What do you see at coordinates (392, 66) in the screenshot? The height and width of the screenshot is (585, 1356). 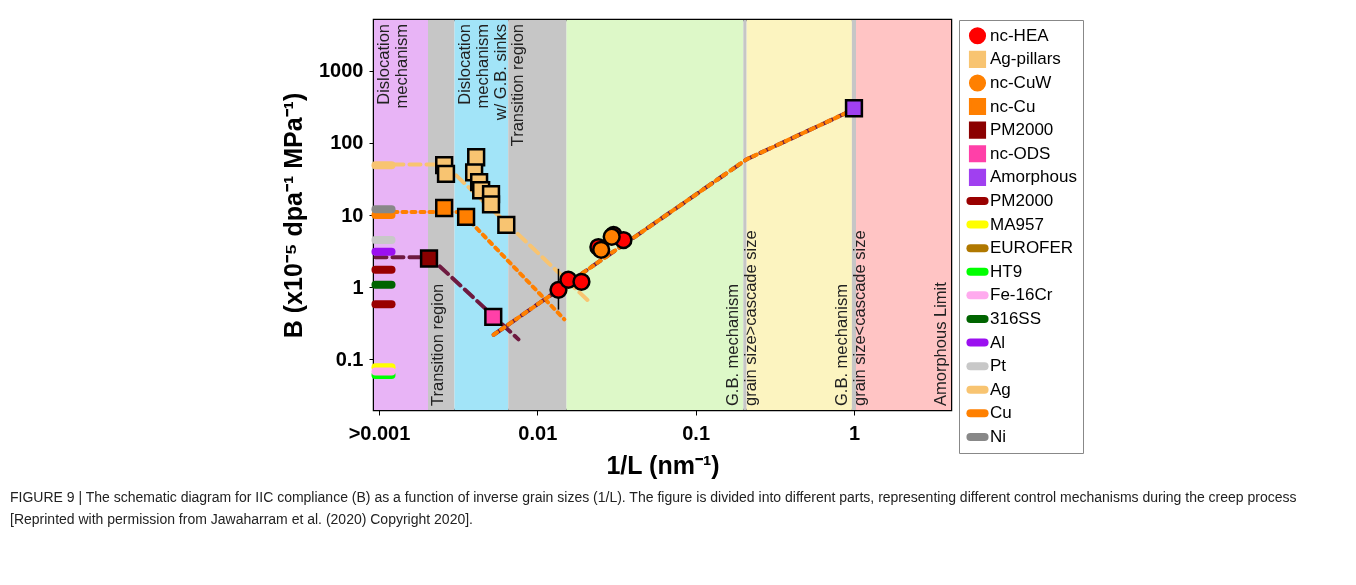 I see `band-label: Dislocation mechanism` at bounding box center [392, 66].